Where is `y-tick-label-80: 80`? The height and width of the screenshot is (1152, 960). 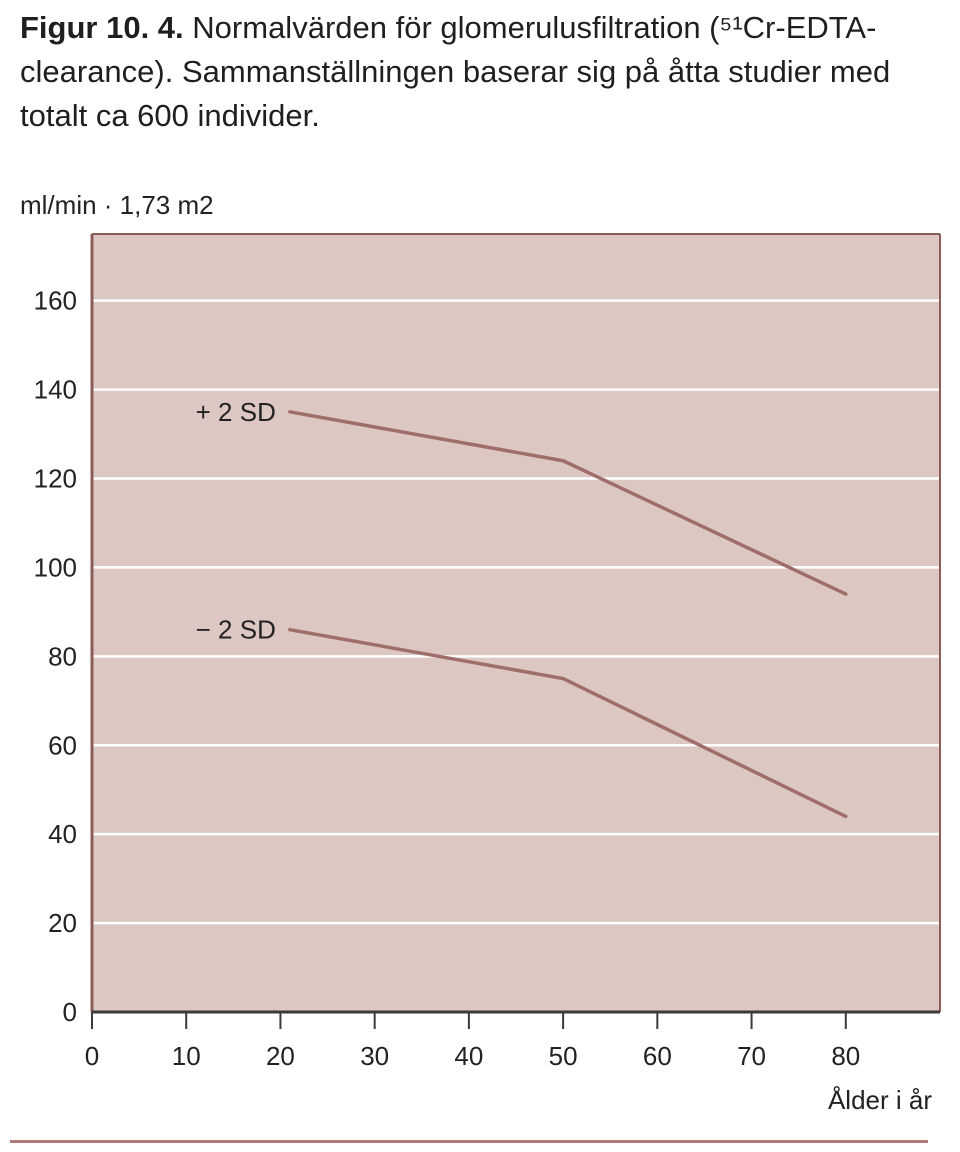 y-tick-label-80: 80 is located at coordinates (62, 656).